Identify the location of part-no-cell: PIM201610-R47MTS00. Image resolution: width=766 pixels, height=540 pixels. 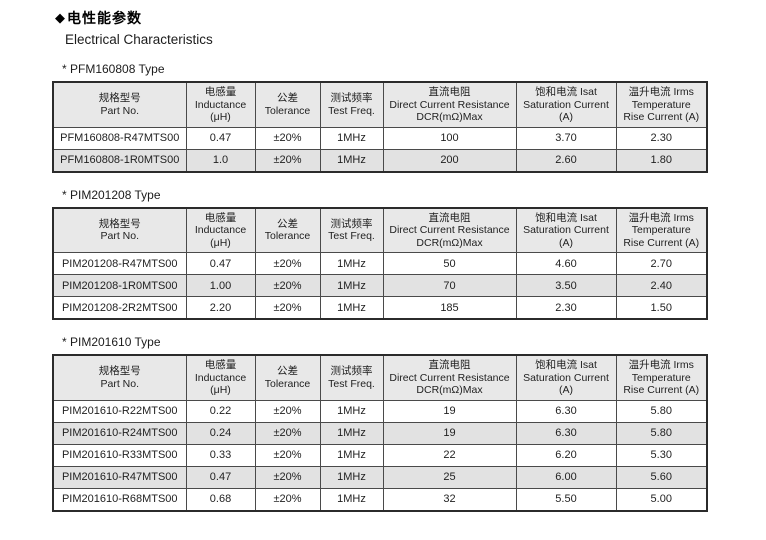
(119, 477).